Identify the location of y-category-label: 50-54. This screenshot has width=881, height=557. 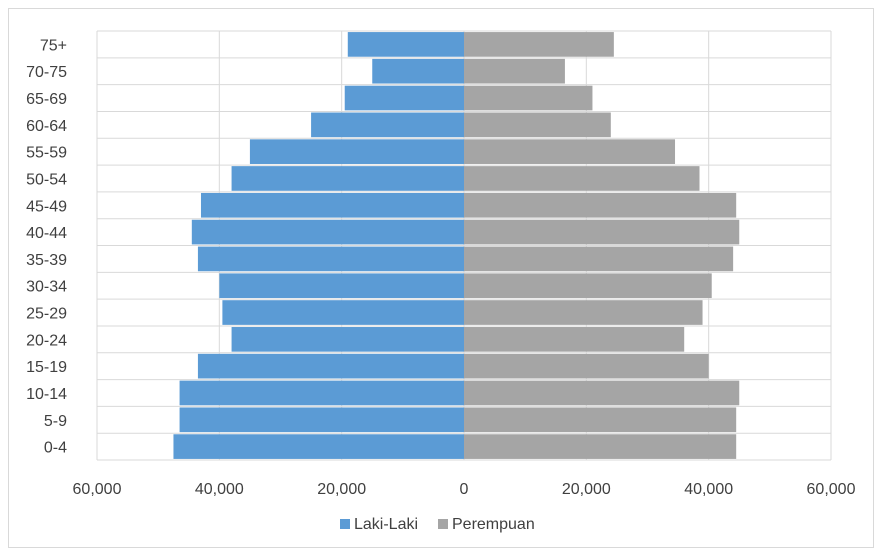
(46, 179).